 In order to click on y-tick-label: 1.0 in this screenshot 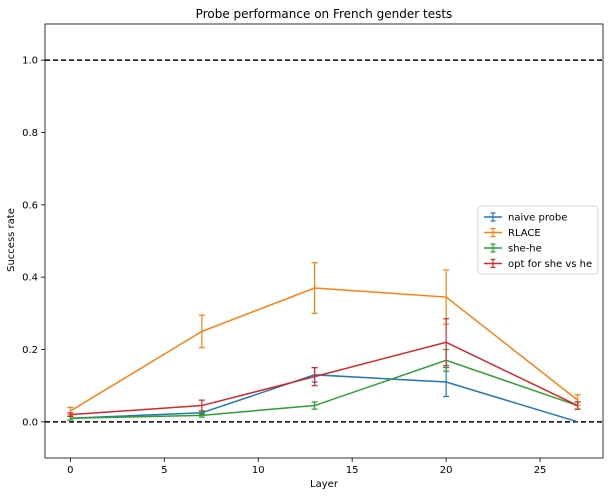, I will do `click(30, 61)`.